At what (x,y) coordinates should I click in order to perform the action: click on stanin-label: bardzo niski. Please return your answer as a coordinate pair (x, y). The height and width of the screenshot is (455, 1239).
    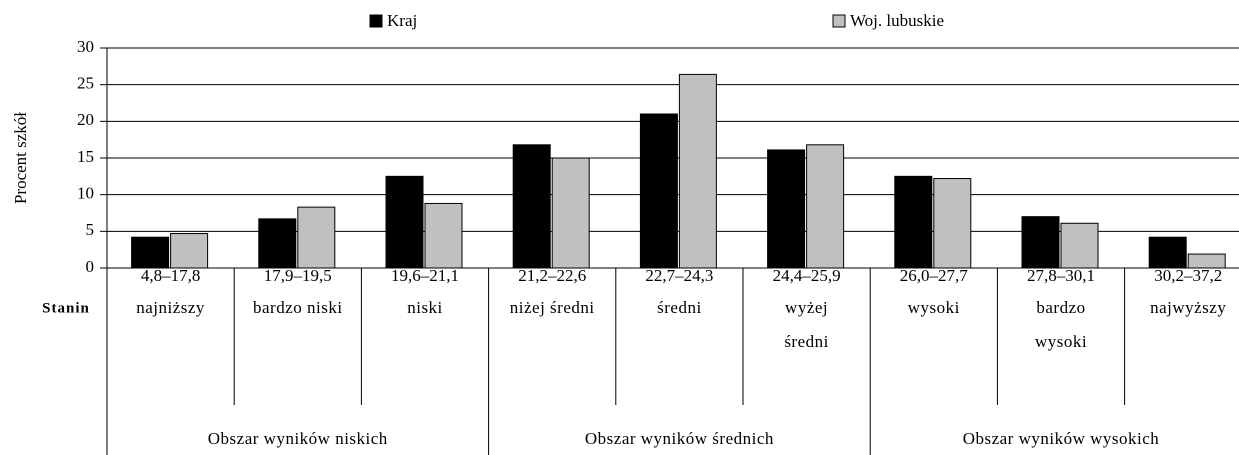
    Looking at the image, I should click on (298, 307).